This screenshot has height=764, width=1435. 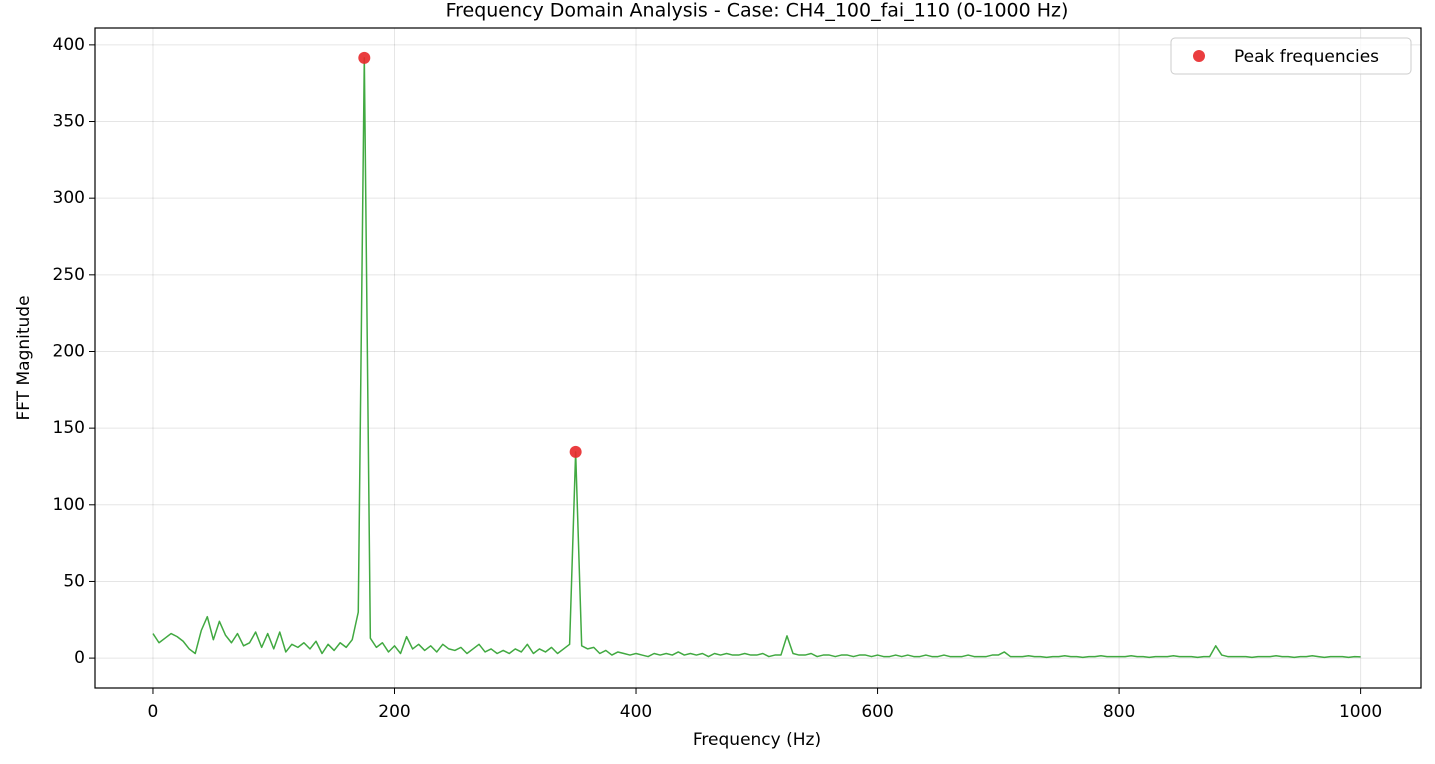 I want to click on y-tick-label: 250, so click(x=69, y=275).